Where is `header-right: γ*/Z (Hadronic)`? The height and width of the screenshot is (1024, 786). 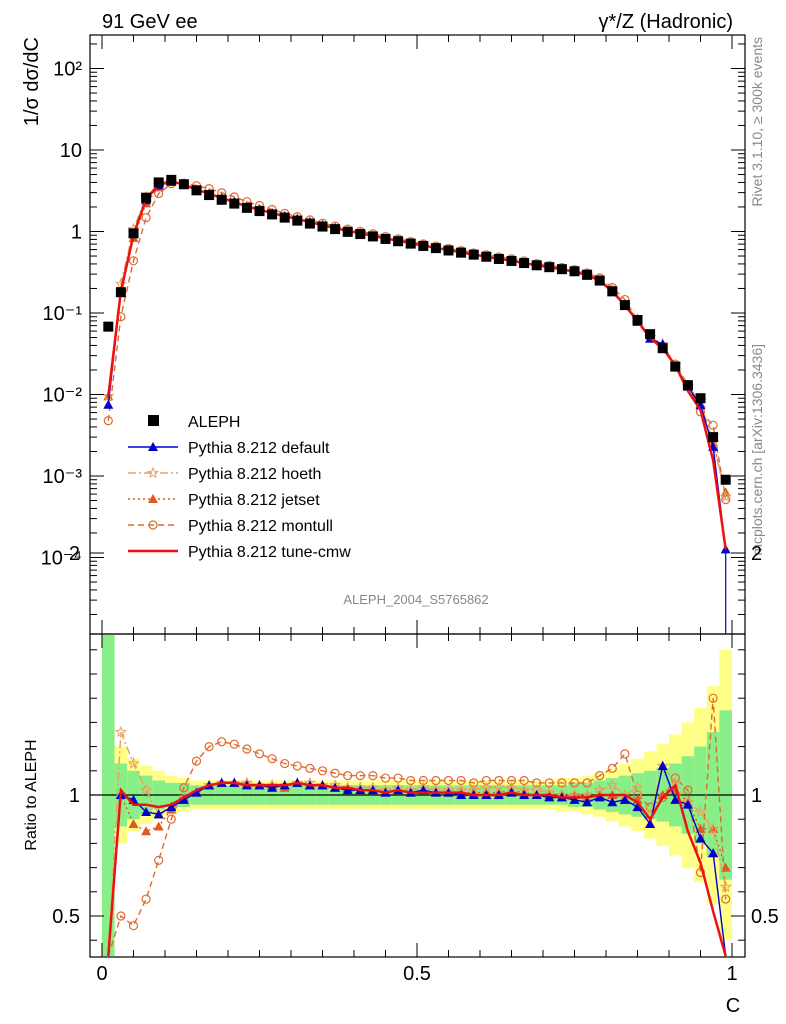
header-right: γ*/Z (Hadronic) is located at coordinates (666, 22).